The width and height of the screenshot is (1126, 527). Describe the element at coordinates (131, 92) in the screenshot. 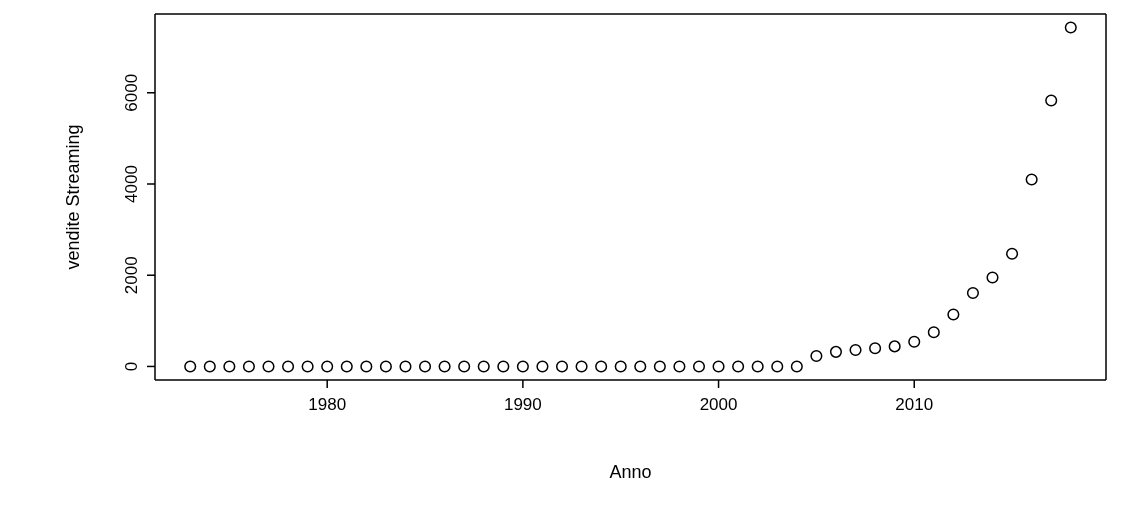

I see `y-tick-label: 6000` at that location.